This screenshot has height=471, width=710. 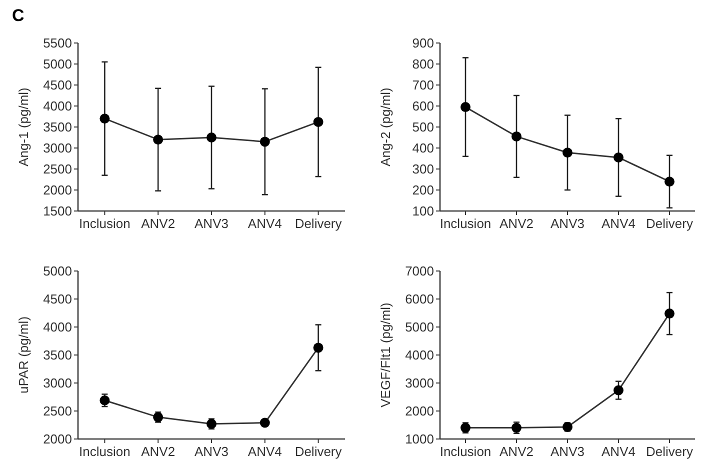 I want to click on y-tick-label: 300, so click(x=423, y=169).